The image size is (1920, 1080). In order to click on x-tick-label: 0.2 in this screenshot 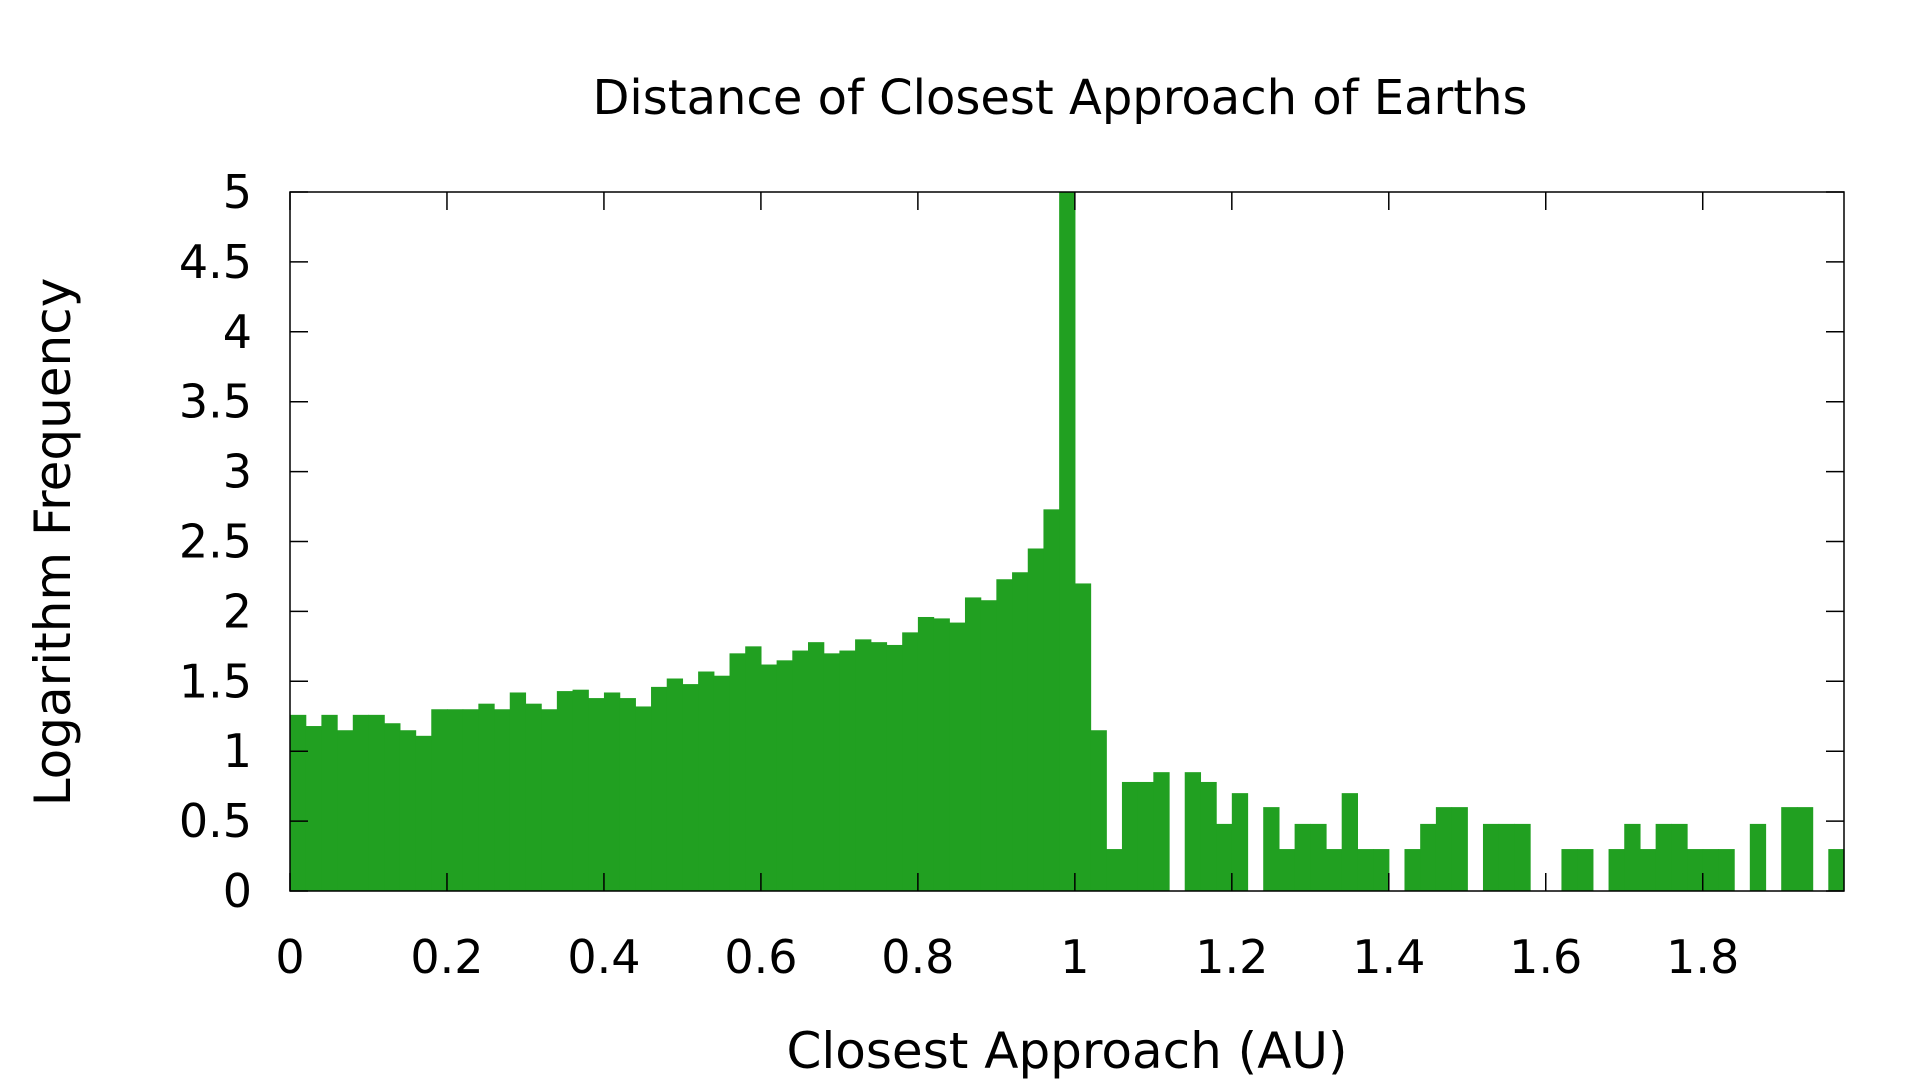, I will do `click(446, 957)`.